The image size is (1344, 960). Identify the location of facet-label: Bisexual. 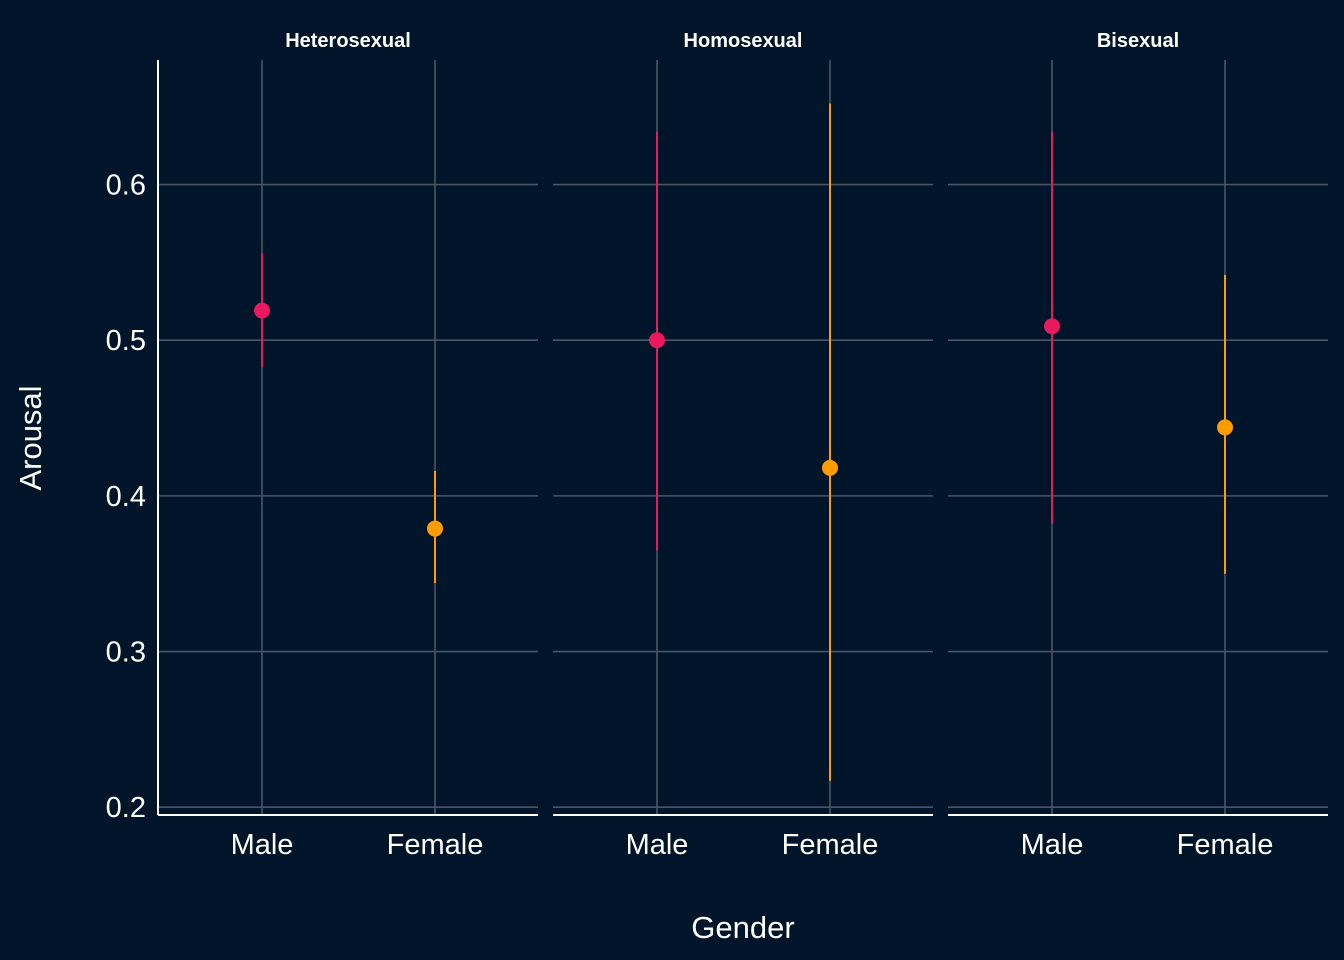
(1138, 41).